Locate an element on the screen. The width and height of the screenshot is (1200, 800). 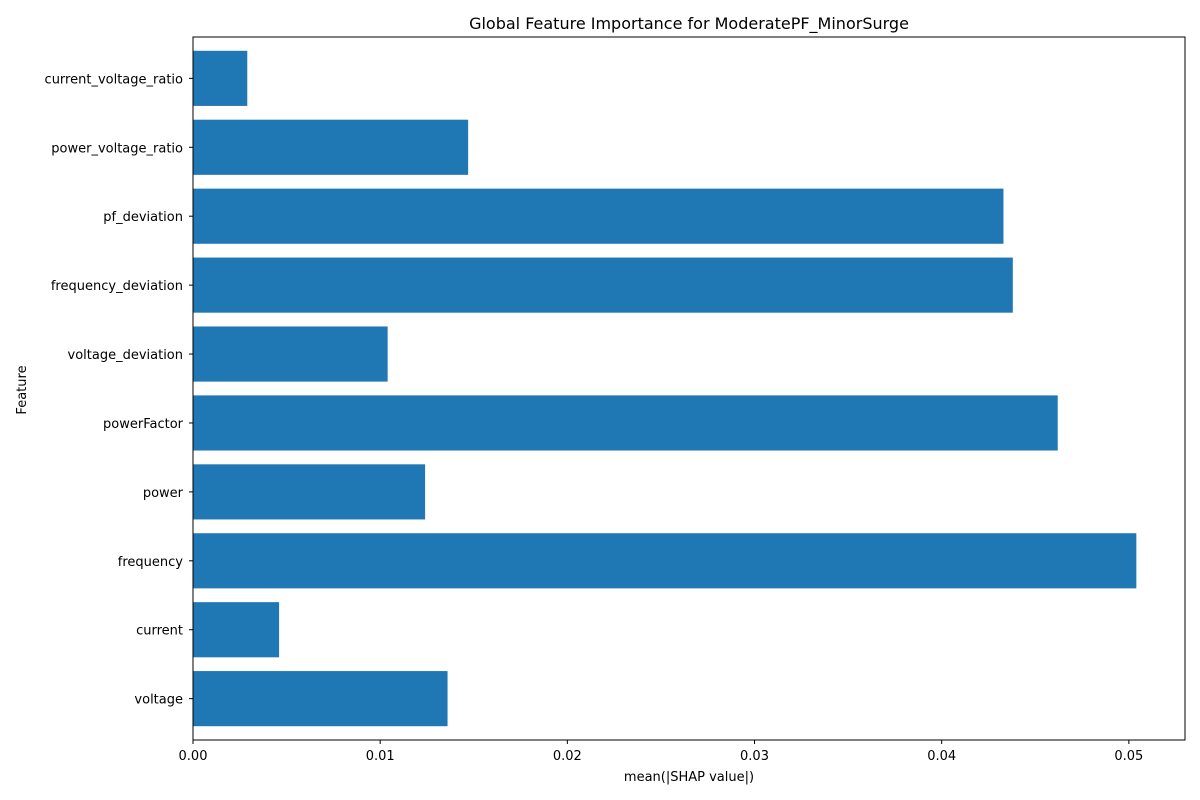
y-tick-label: voltage_deviation is located at coordinates (126, 355).